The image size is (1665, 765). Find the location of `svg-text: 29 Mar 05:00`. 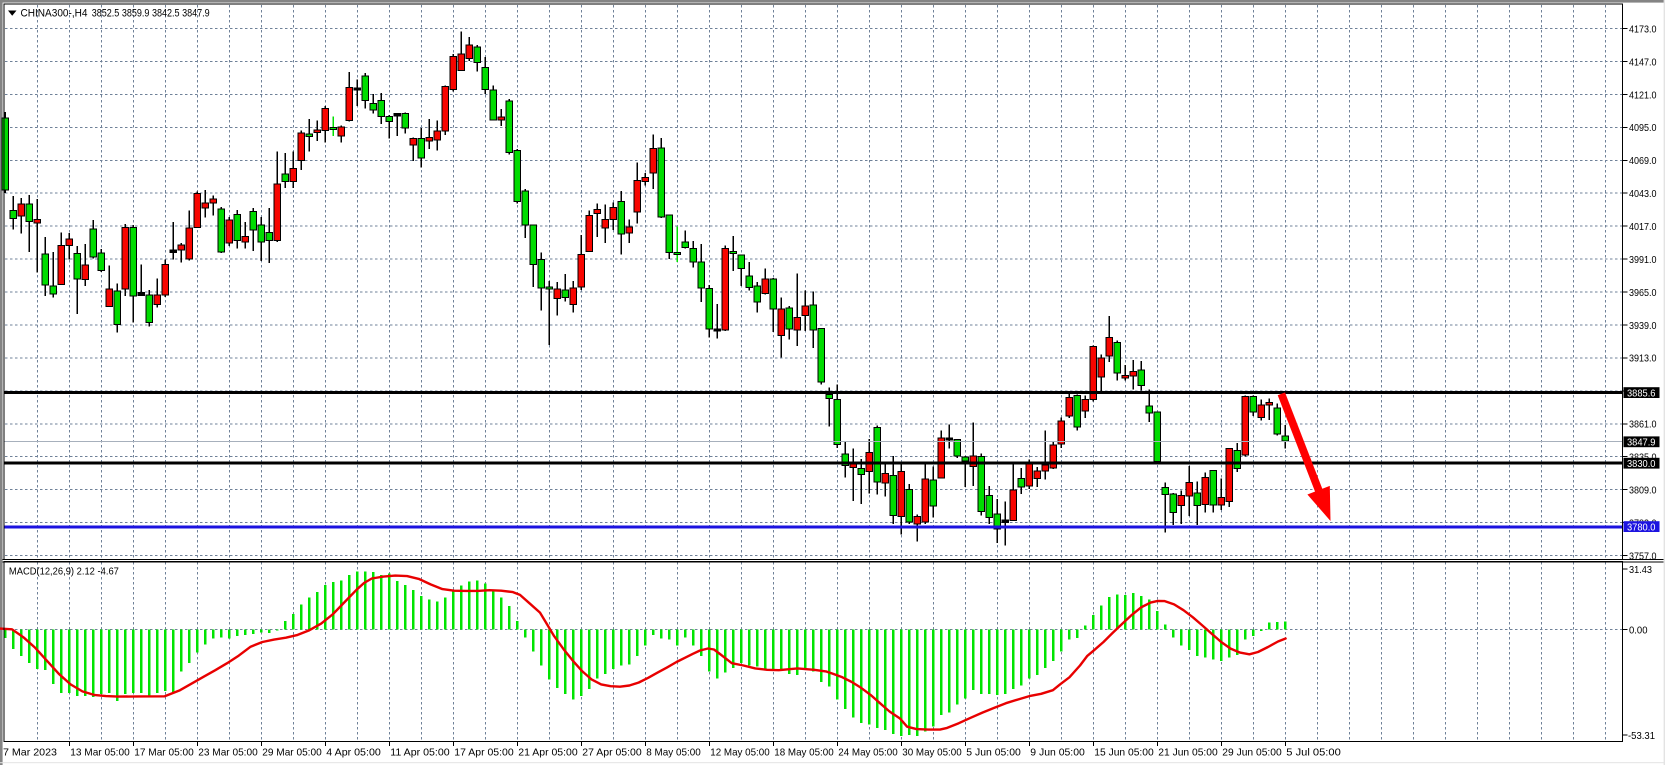

svg-text: 29 Mar 05:00 is located at coordinates (292, 752).